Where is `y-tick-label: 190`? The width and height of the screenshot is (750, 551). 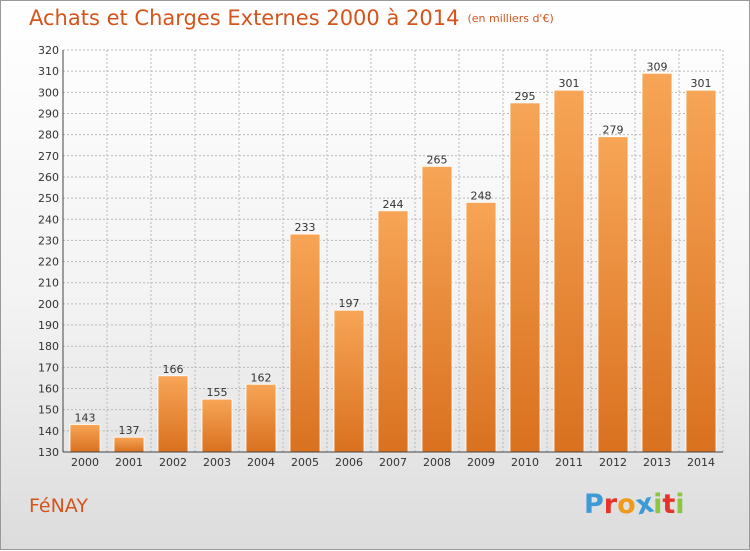
y-tick-label: 190 is located at coordinates (48, 325).